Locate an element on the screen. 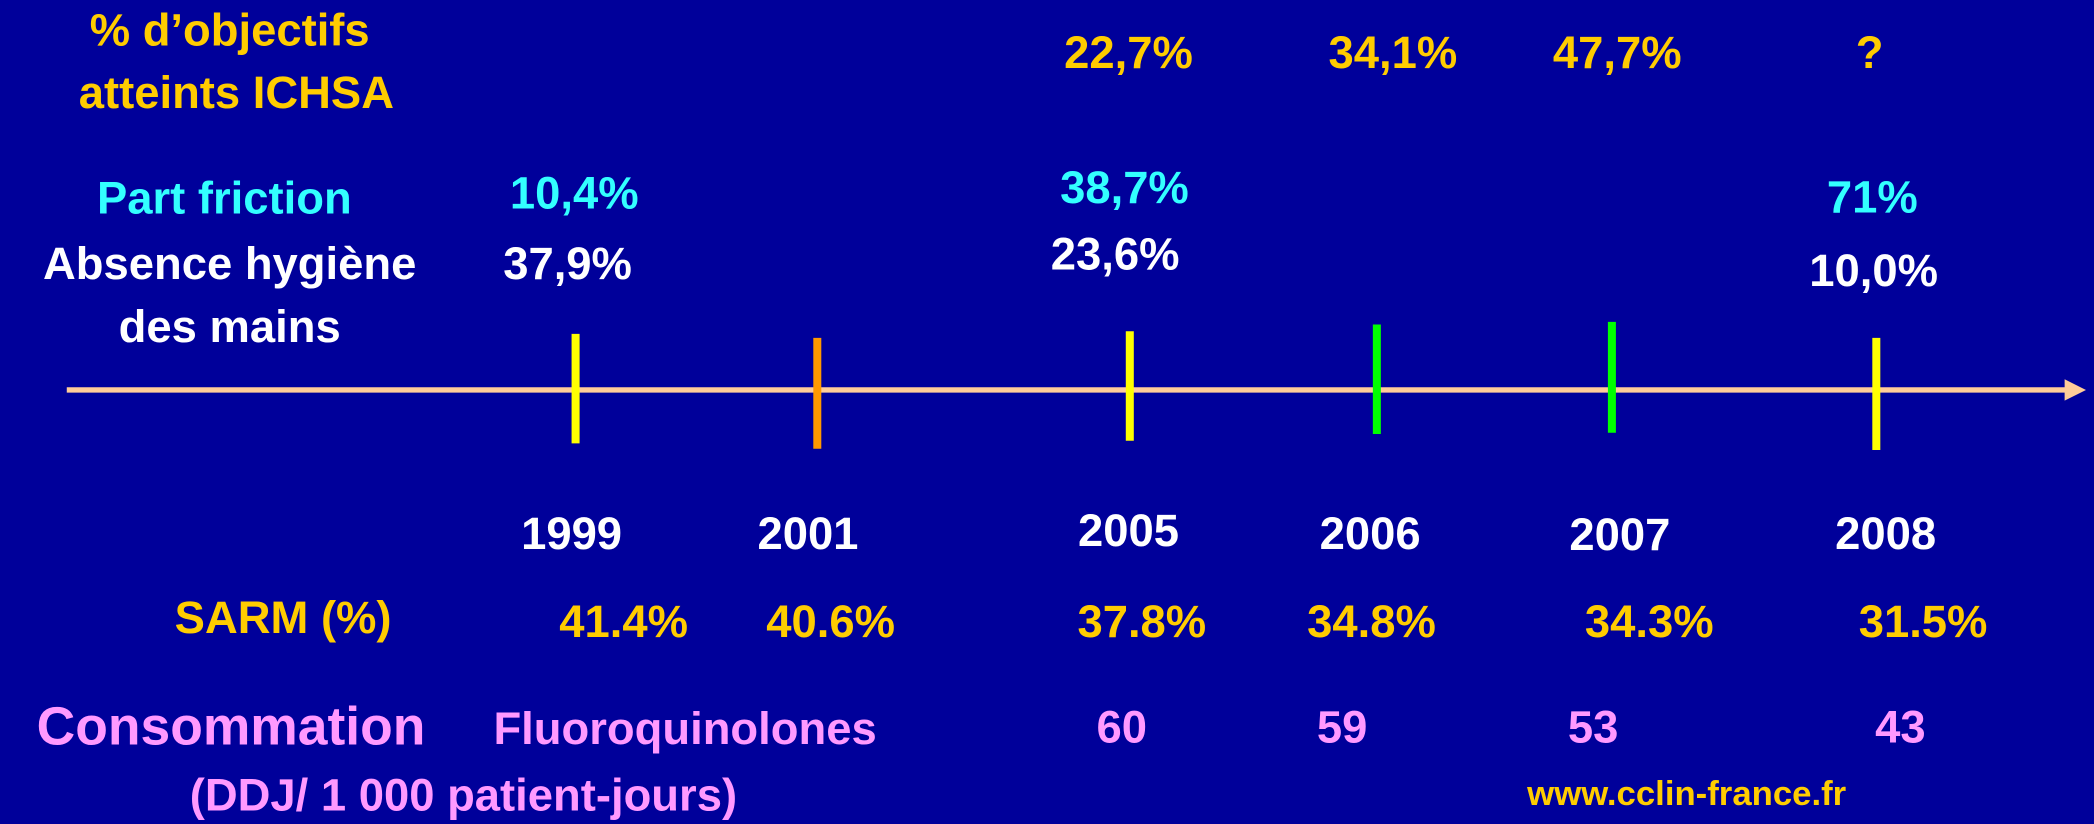 The width and height of the screenshot is (2094, 824). objectives-value: 34,1% is located at coordinates (1393, 52).